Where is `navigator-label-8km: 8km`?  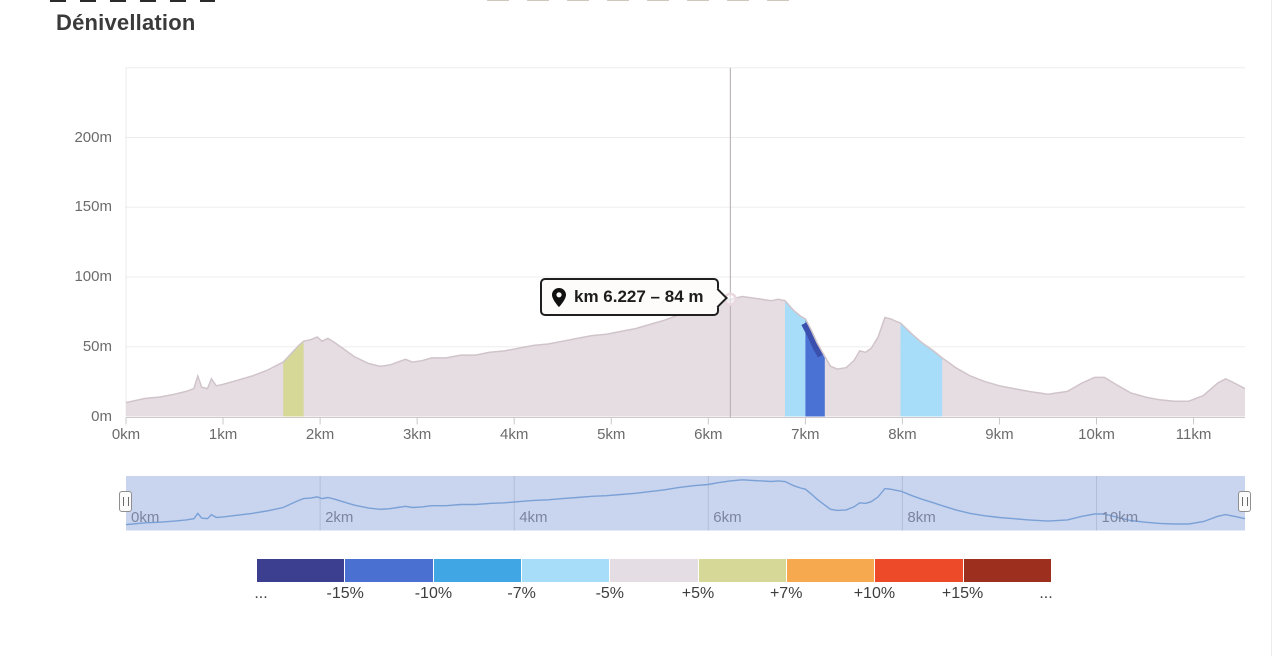 navigator-label-8km: 8km is located at coordinates (921, 517).